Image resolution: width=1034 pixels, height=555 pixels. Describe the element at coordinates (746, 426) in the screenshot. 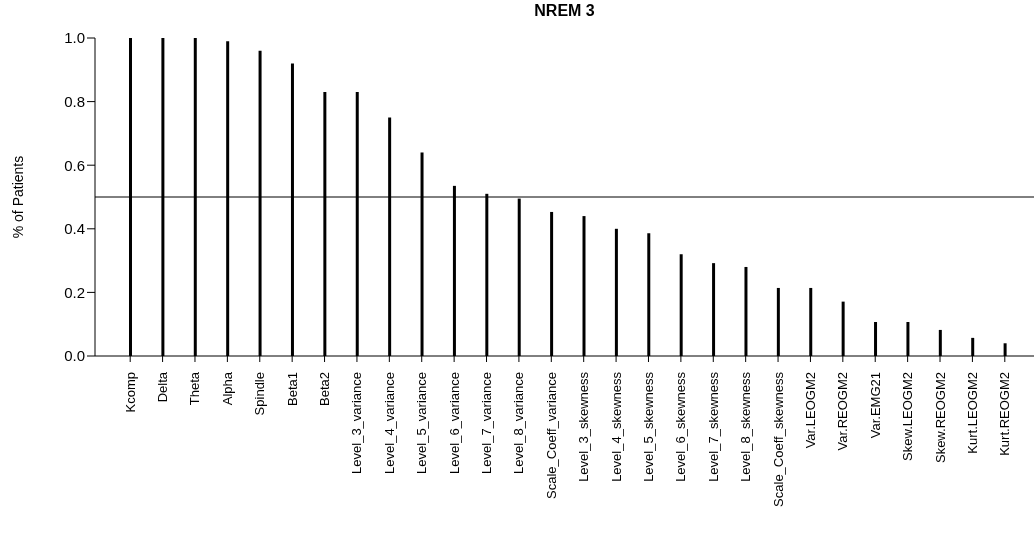

I see `x-tick-label: Level_8_skewness` at that location.